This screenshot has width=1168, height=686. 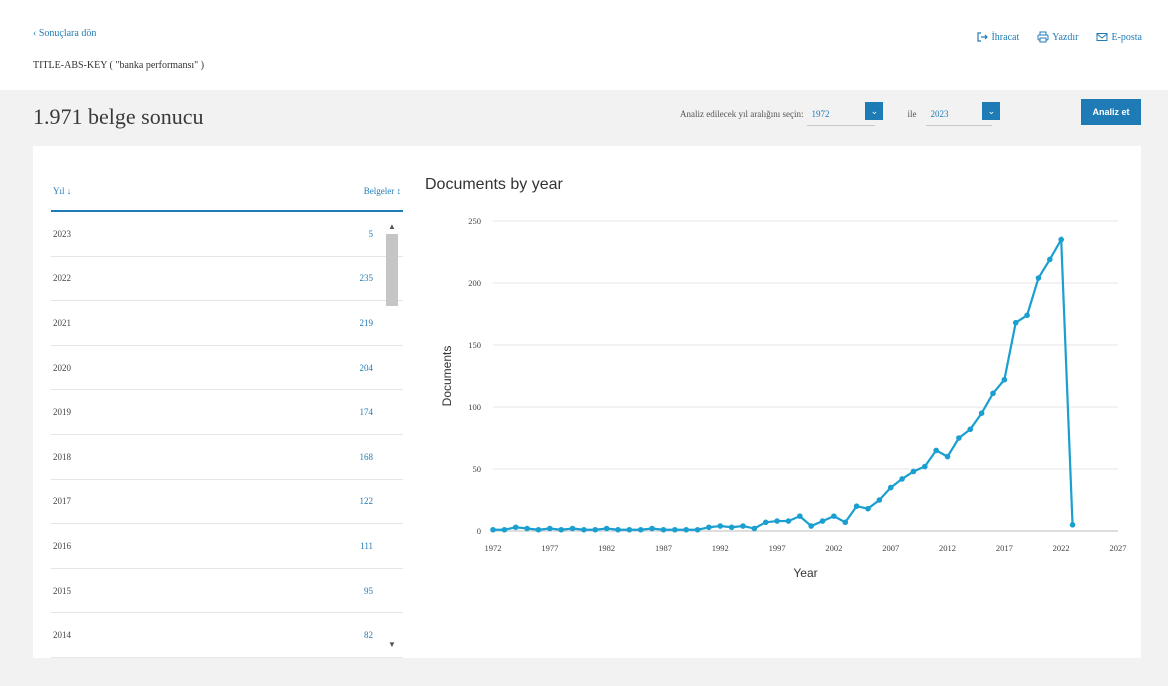 I want to click on row-year: 2022, so click(x=62, y=278).